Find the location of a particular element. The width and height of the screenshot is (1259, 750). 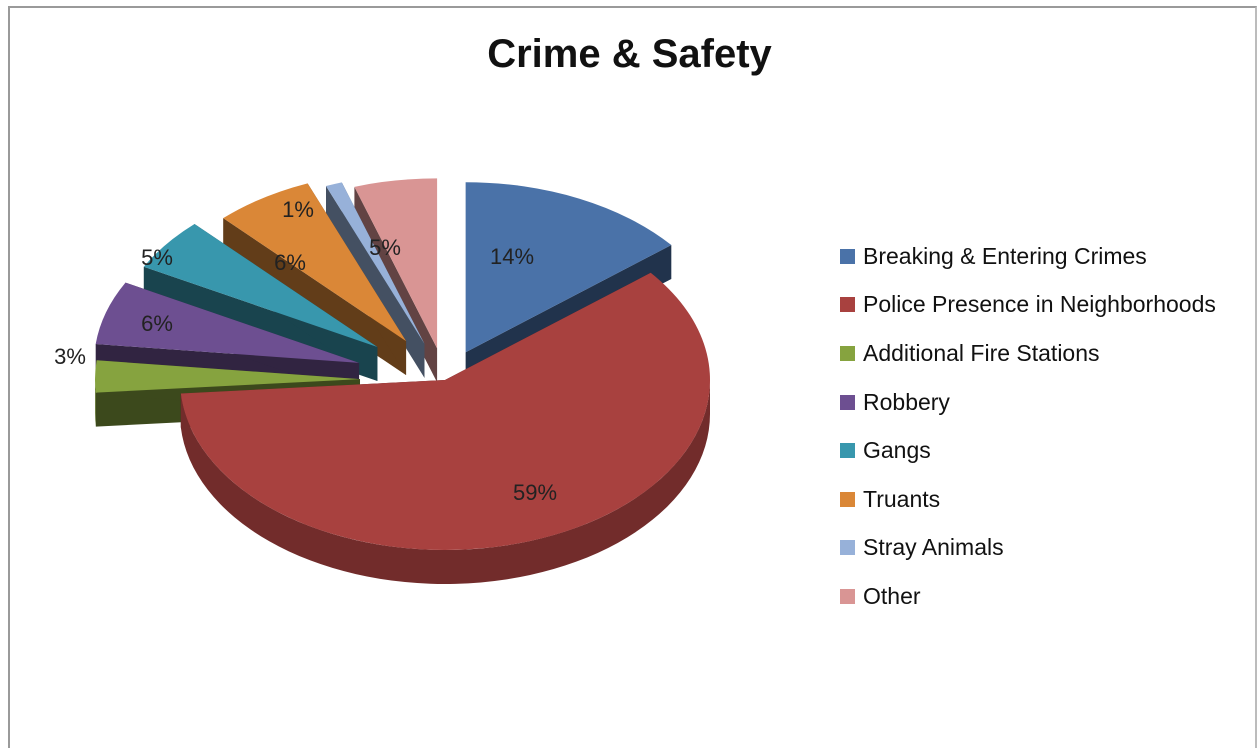

legend-item-gangs: Gangs is located at coordinates (1028, 450).